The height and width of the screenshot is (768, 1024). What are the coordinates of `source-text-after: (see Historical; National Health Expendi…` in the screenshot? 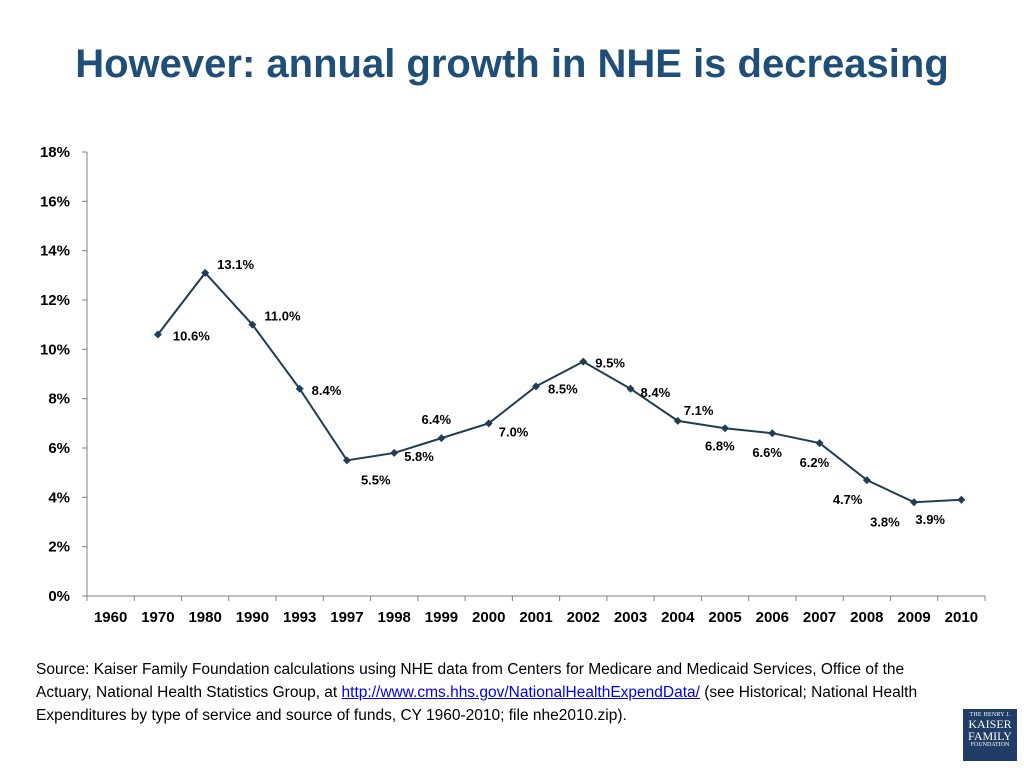 It's located at (477, 704).